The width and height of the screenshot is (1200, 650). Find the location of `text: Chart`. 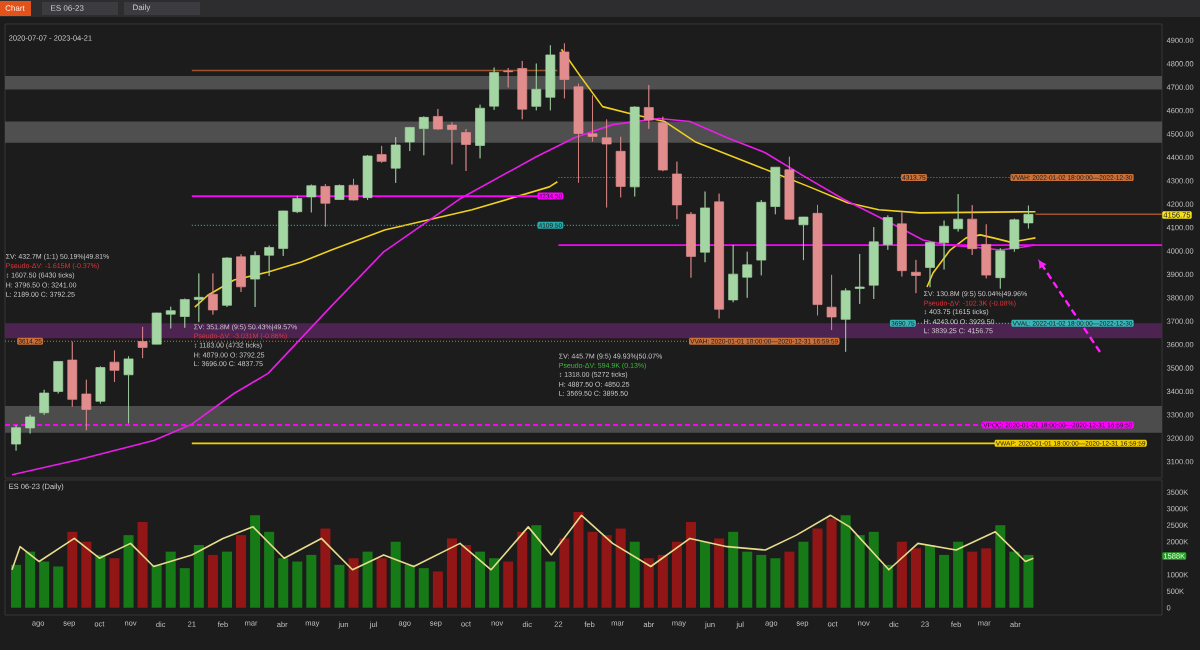

text: Chart is located at coordinates (15, 8).